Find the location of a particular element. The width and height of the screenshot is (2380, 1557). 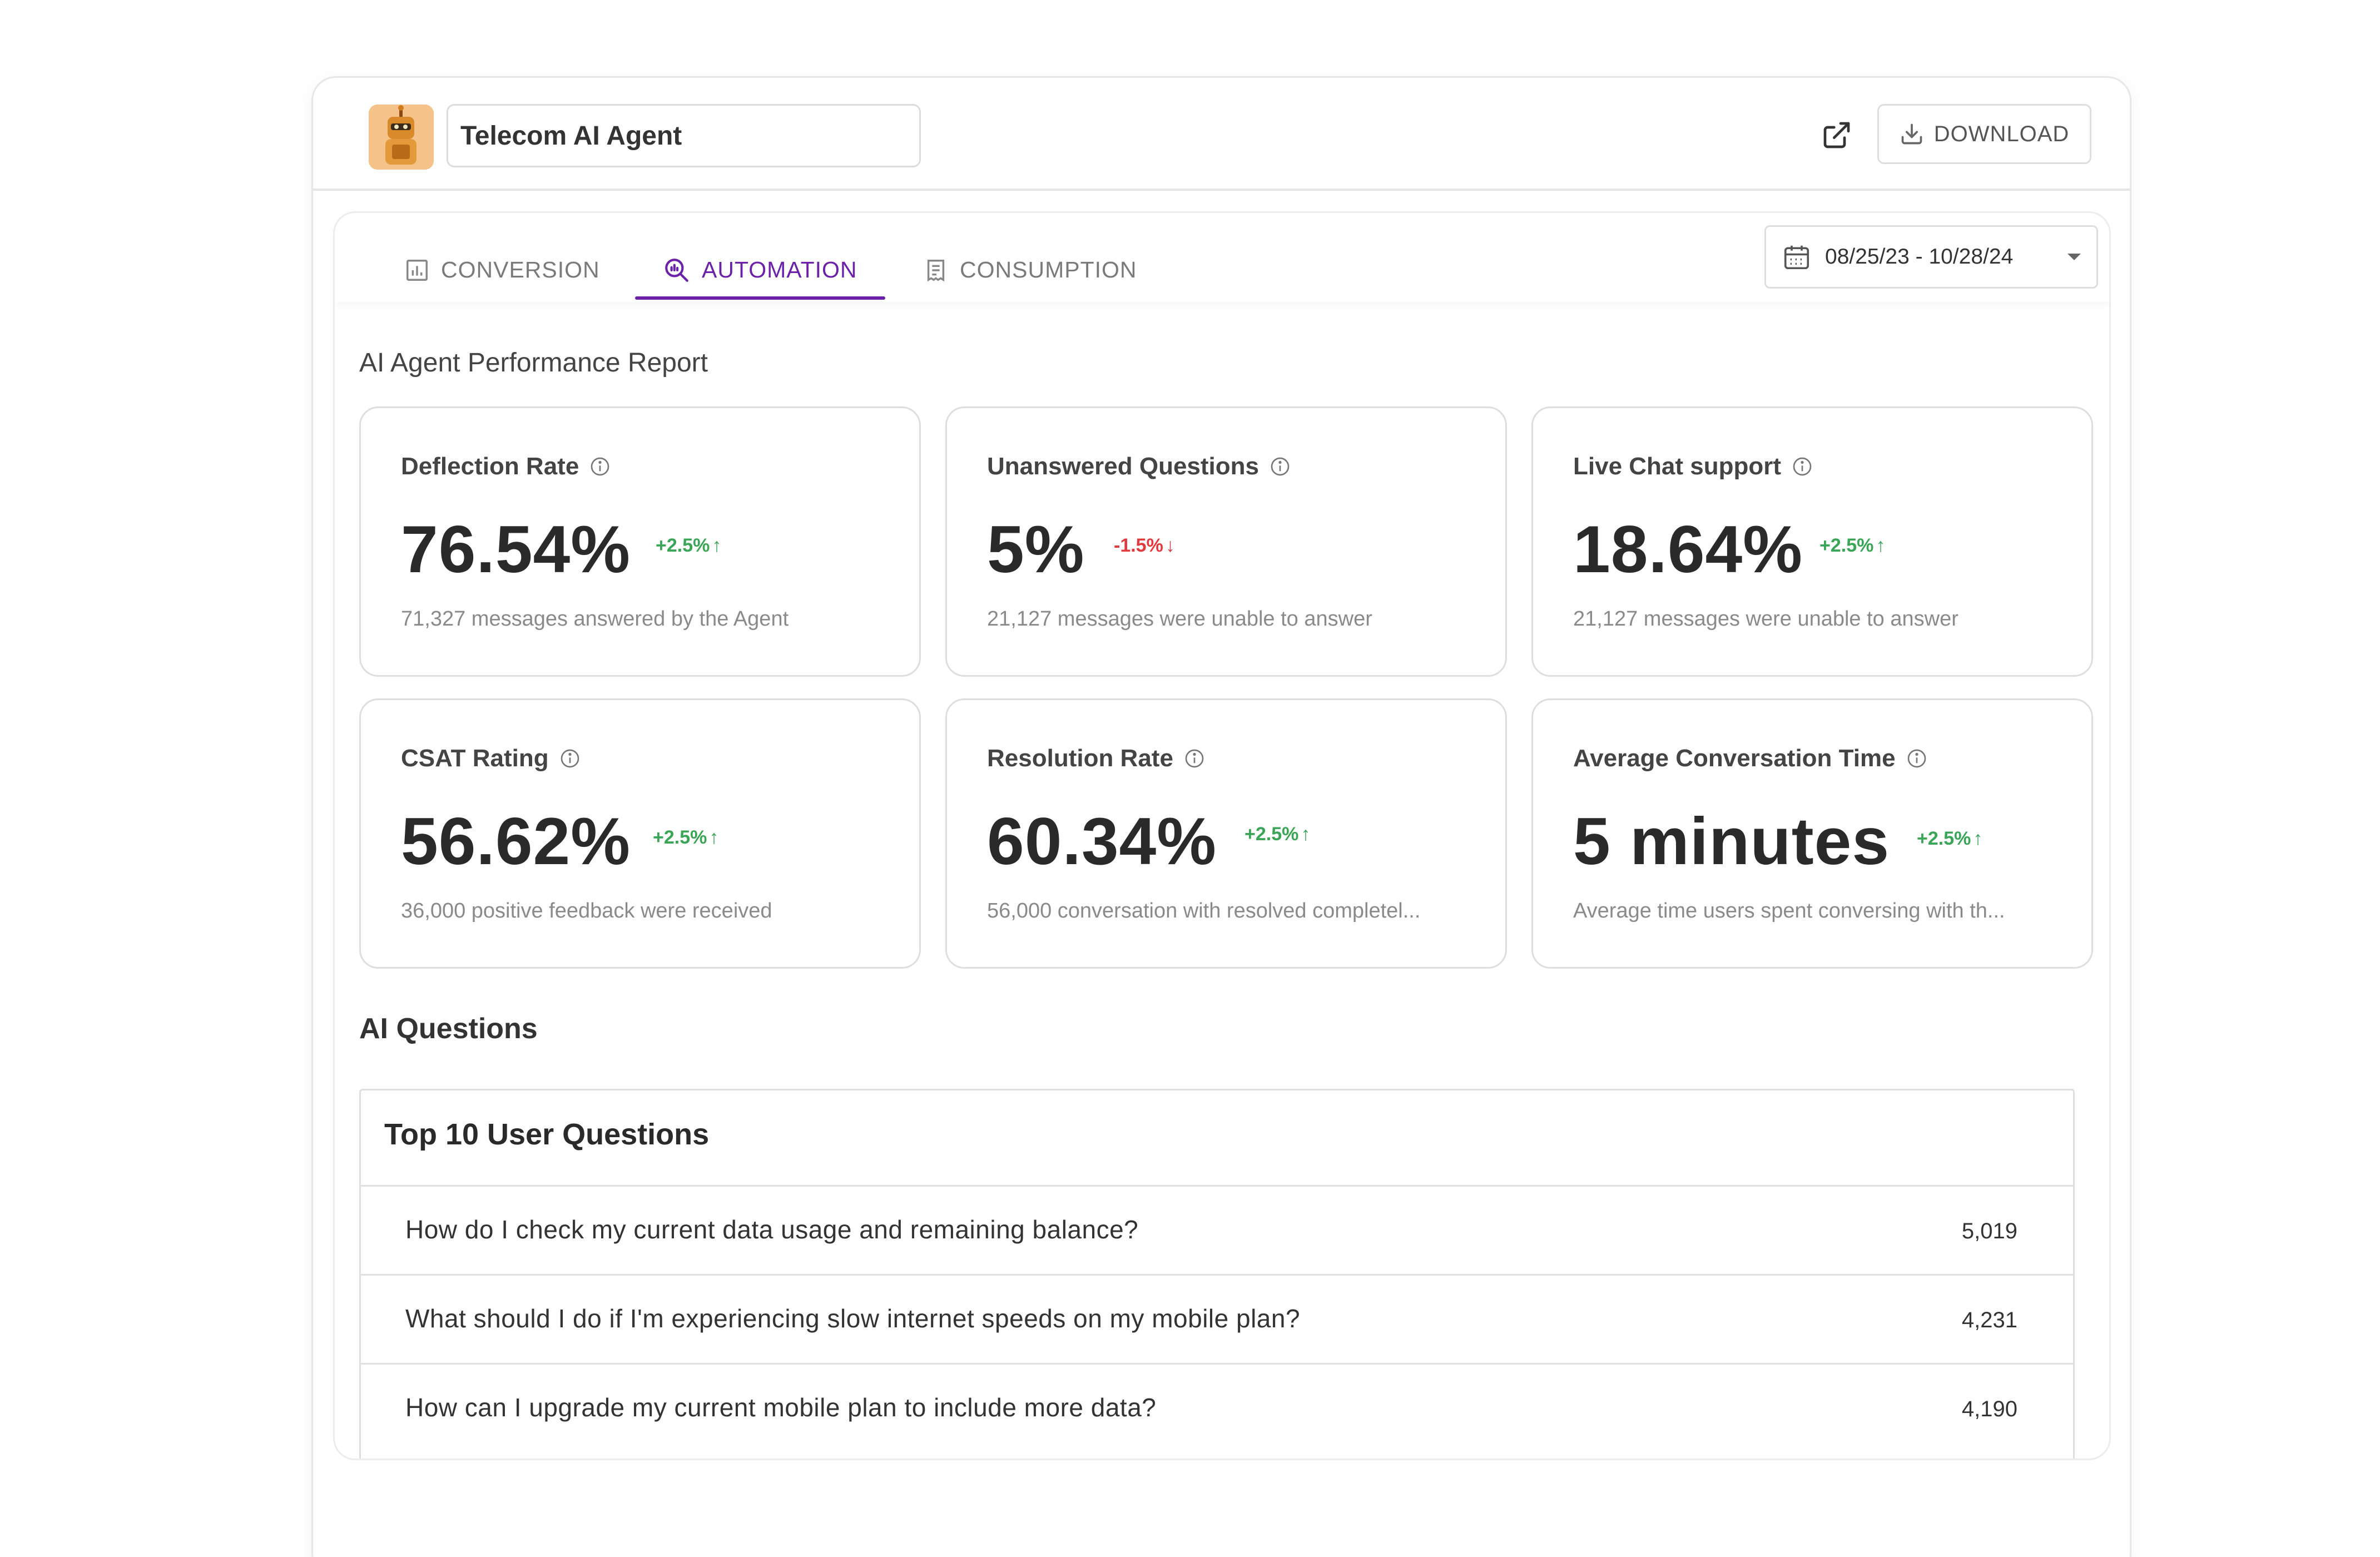

download-icon is located at coordinates (1911, 134).